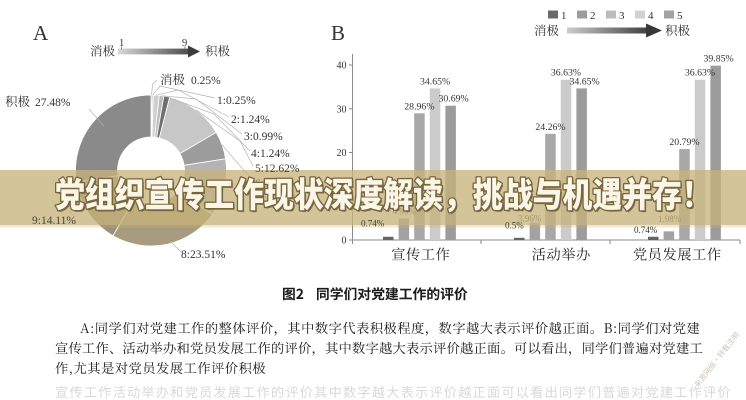  What do you see at coordinates (514, 226) in the screenshot?
I see `svg-text: 0.5%` at bounding box center [514, 226].